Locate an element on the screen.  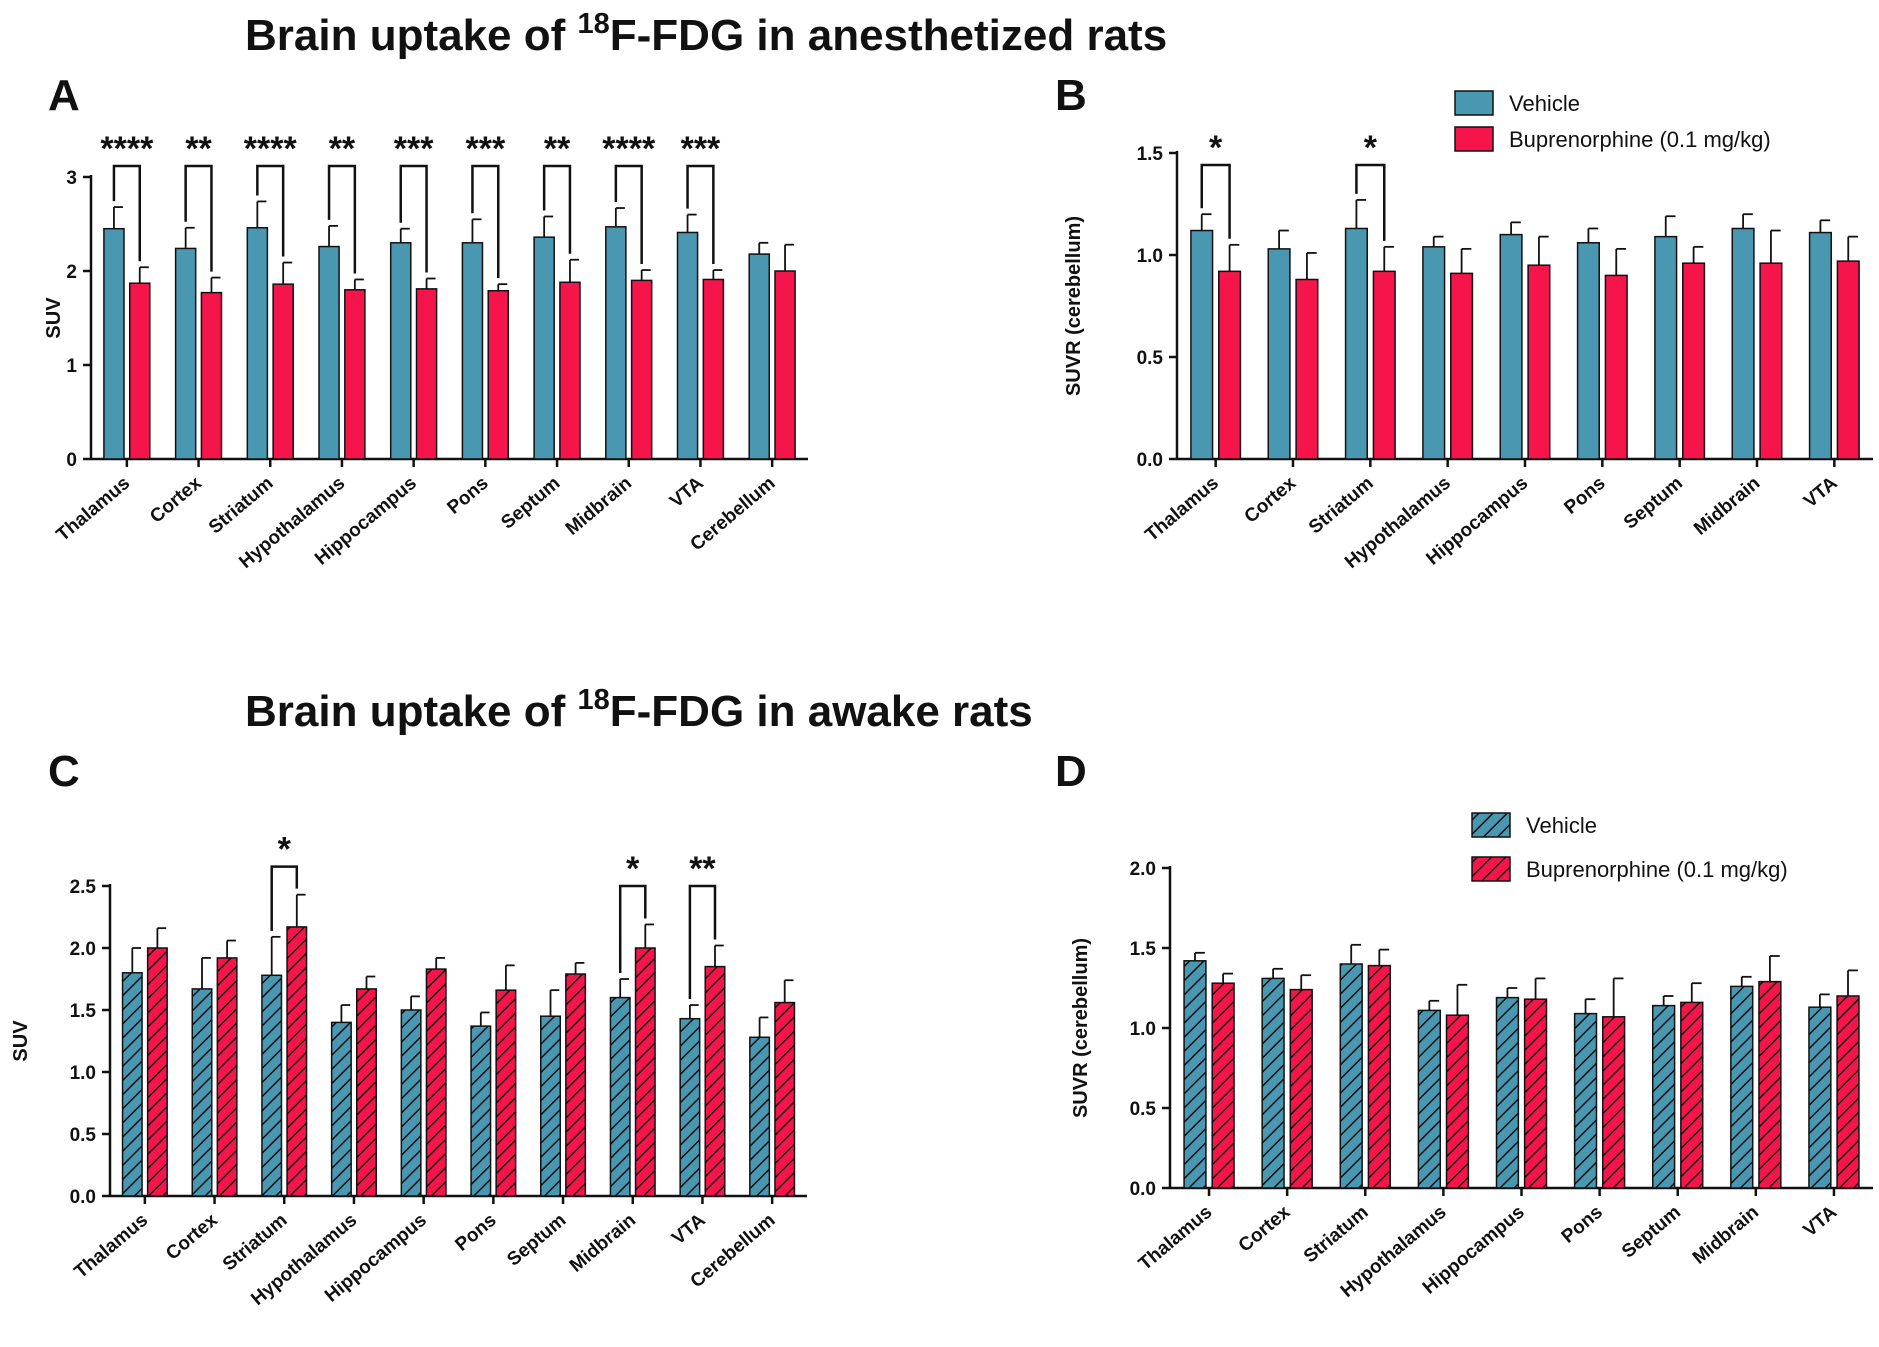
bar-vehicle-thalamus is located at coordinates (132, 1084).